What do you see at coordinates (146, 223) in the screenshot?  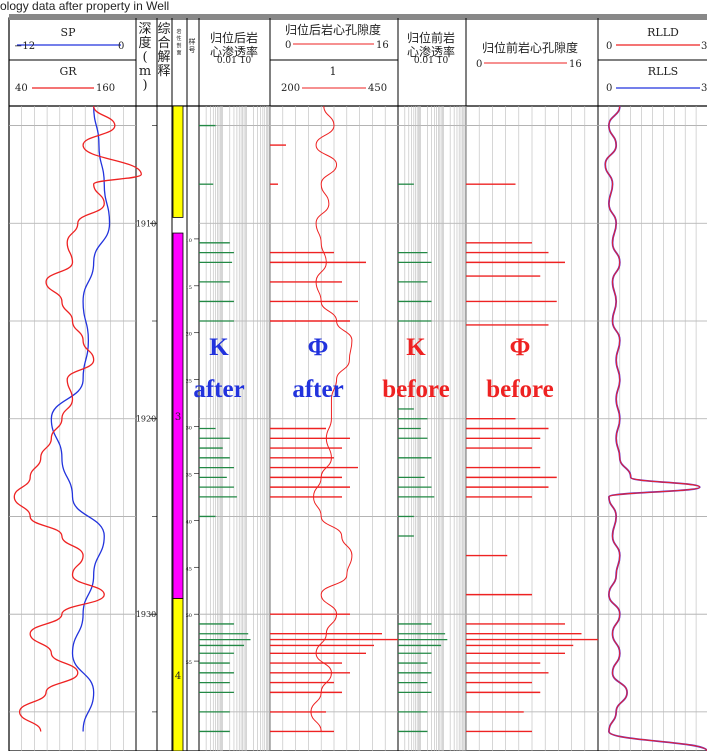 I see `depth-label: 1910` at bounding box center [146, 223].